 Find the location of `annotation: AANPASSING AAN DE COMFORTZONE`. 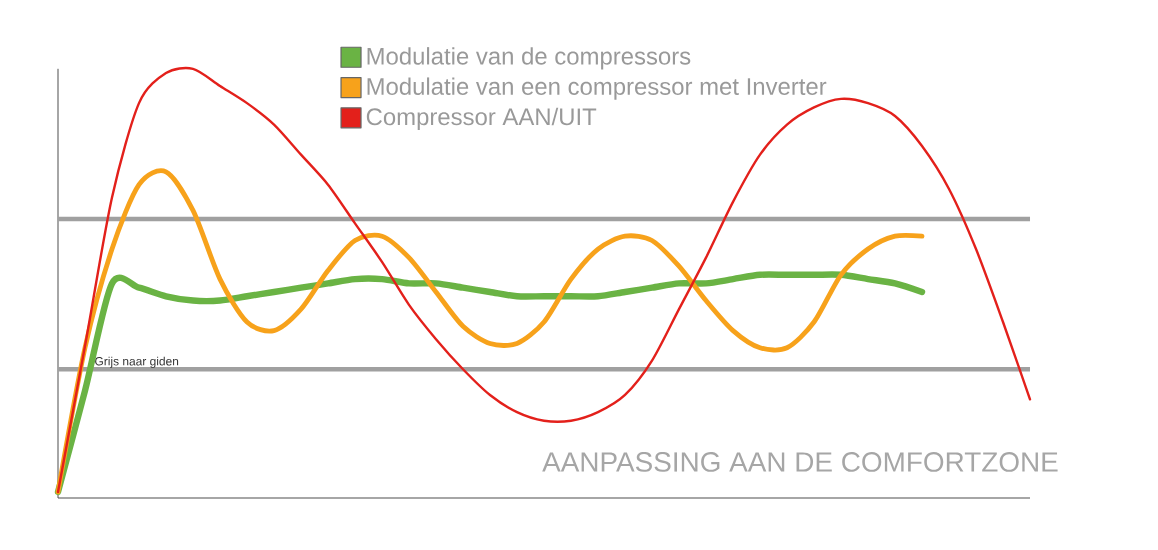

annotation: AANPASSING AAN DE COMFORTZONE is located at coordinates (800, 462).